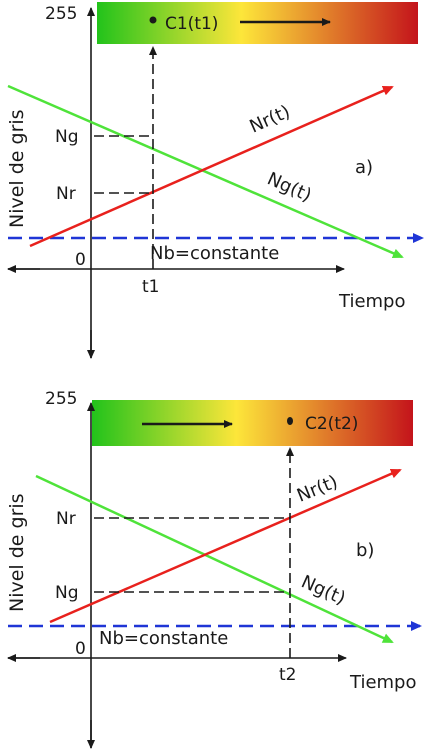  What do you see at coordinates (61, 14) in the screenshot?
I see `y-top-label-a: 255` at bounding box center [61, 14].